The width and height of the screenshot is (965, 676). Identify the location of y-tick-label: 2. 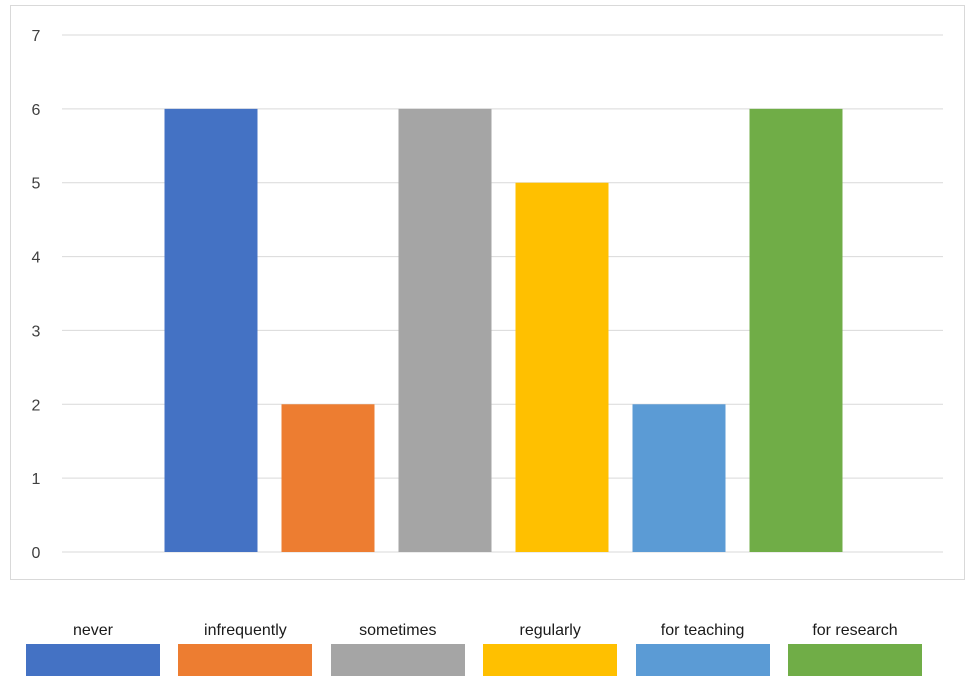
(36, 405).